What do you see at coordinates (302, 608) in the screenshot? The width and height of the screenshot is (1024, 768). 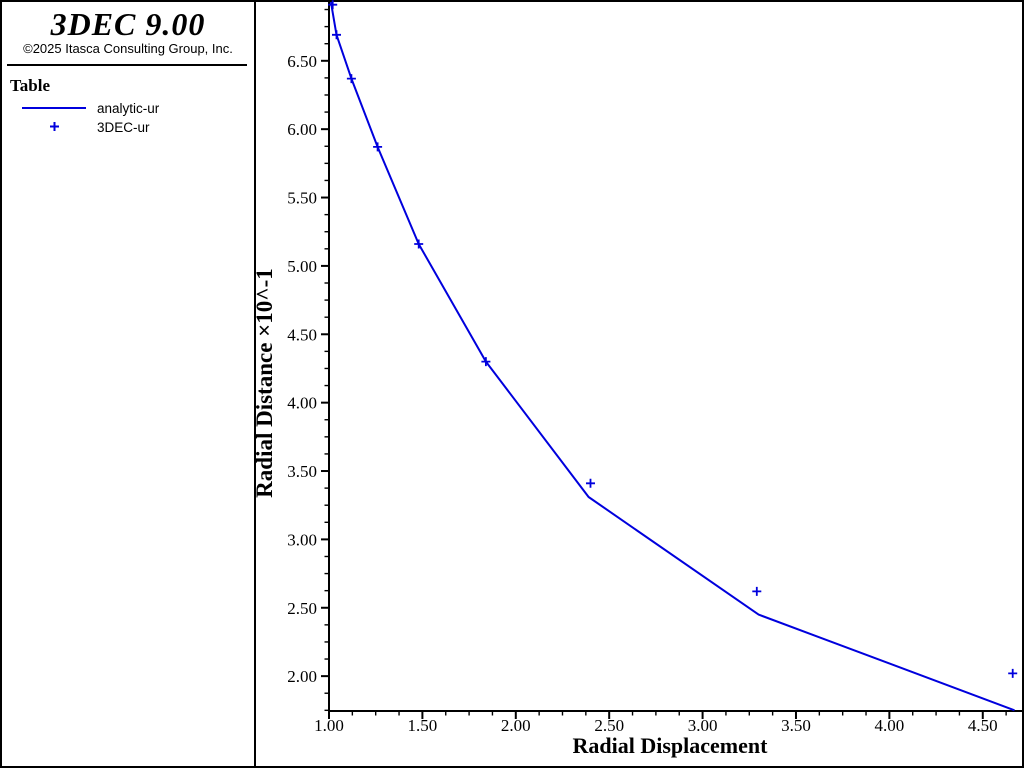 I see `y-tick-label: 2.50` at bounding box center [302, 608].